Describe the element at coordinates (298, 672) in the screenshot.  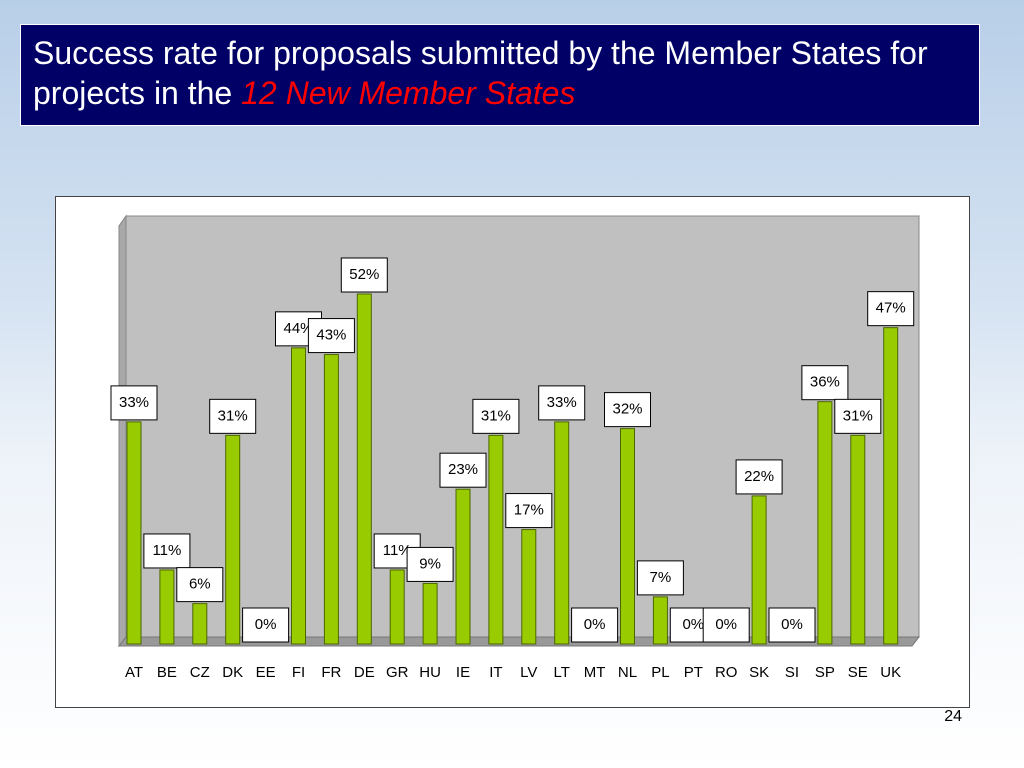
I see `x-tick-label: FI` at that location.